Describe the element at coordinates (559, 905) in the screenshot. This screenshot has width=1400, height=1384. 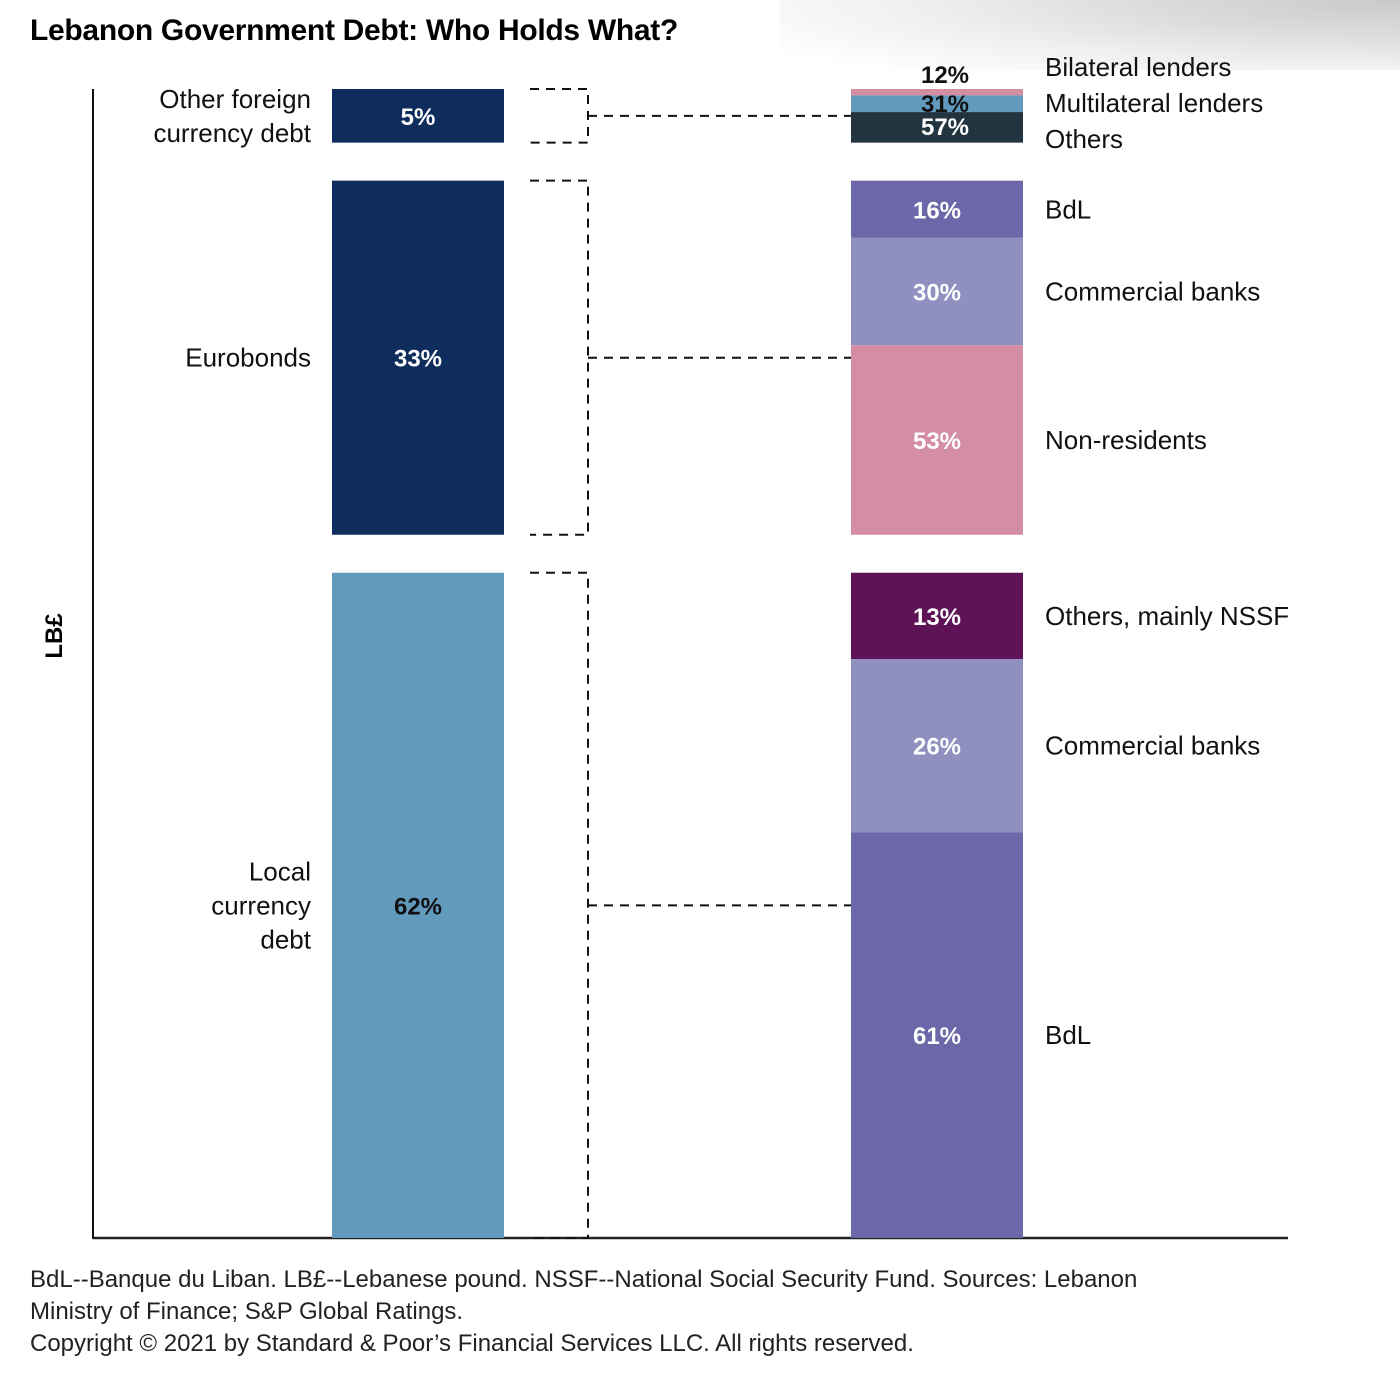
I see `bracket-local-currency-debt` at that location.